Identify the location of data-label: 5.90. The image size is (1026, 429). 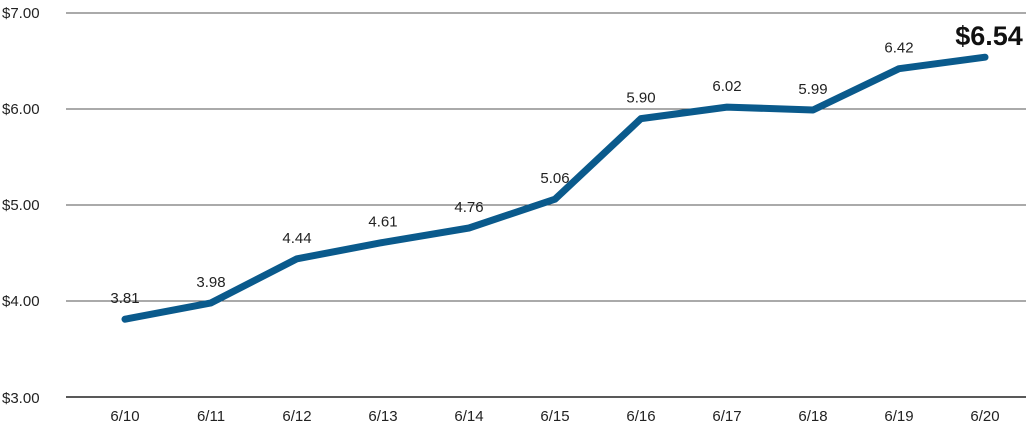
(640, 98).